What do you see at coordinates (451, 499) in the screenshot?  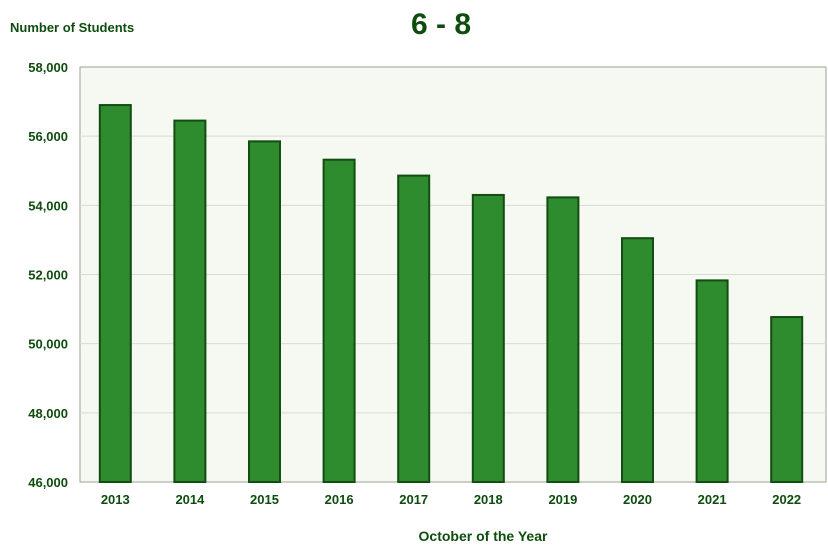 I see `x-axis-ticks: 2013 2014 2015 2016 2017 2018 2019 2020 2021 2022` at bounding box center [451, 499].